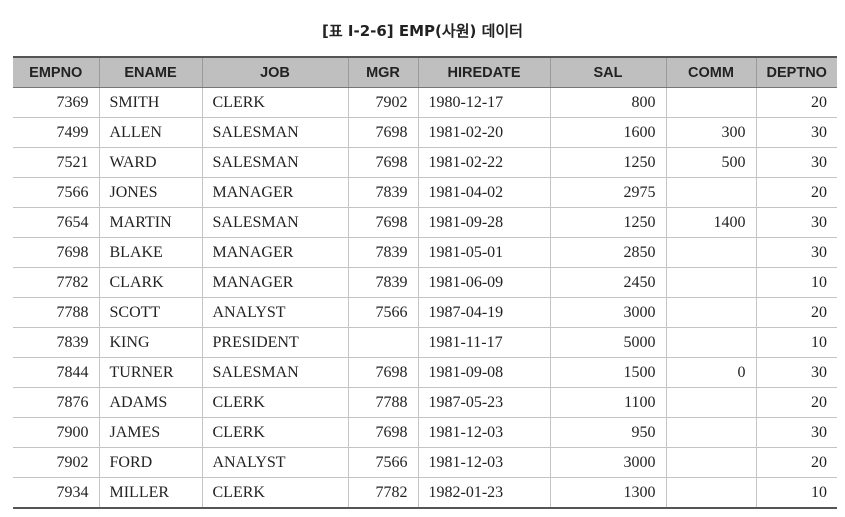  What do you see at coordinates (607, 192) in the screenshot?
I see `cell-sal: 2975` at bounding box center [607, 192].